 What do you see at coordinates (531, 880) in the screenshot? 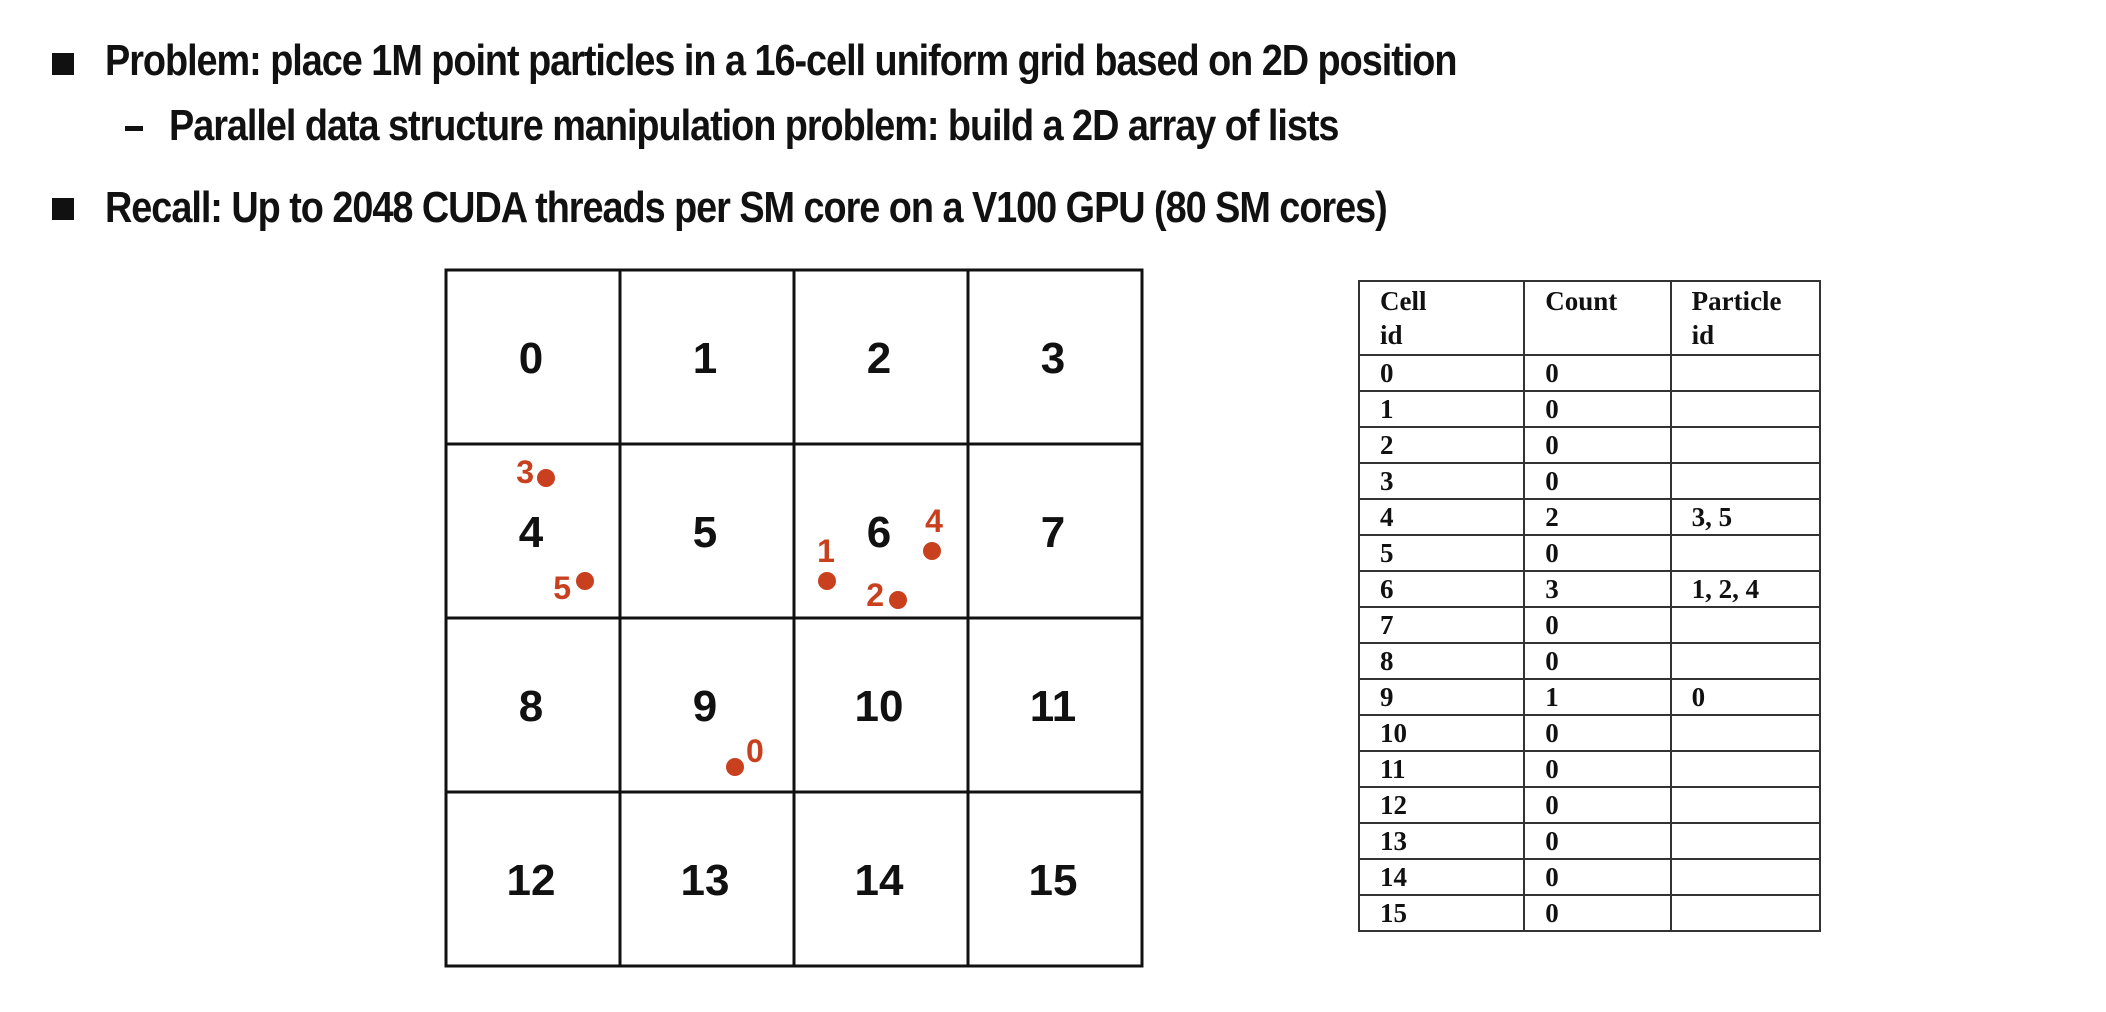
I see `grid-cell-label: 12` at bounding box center [531, 880].